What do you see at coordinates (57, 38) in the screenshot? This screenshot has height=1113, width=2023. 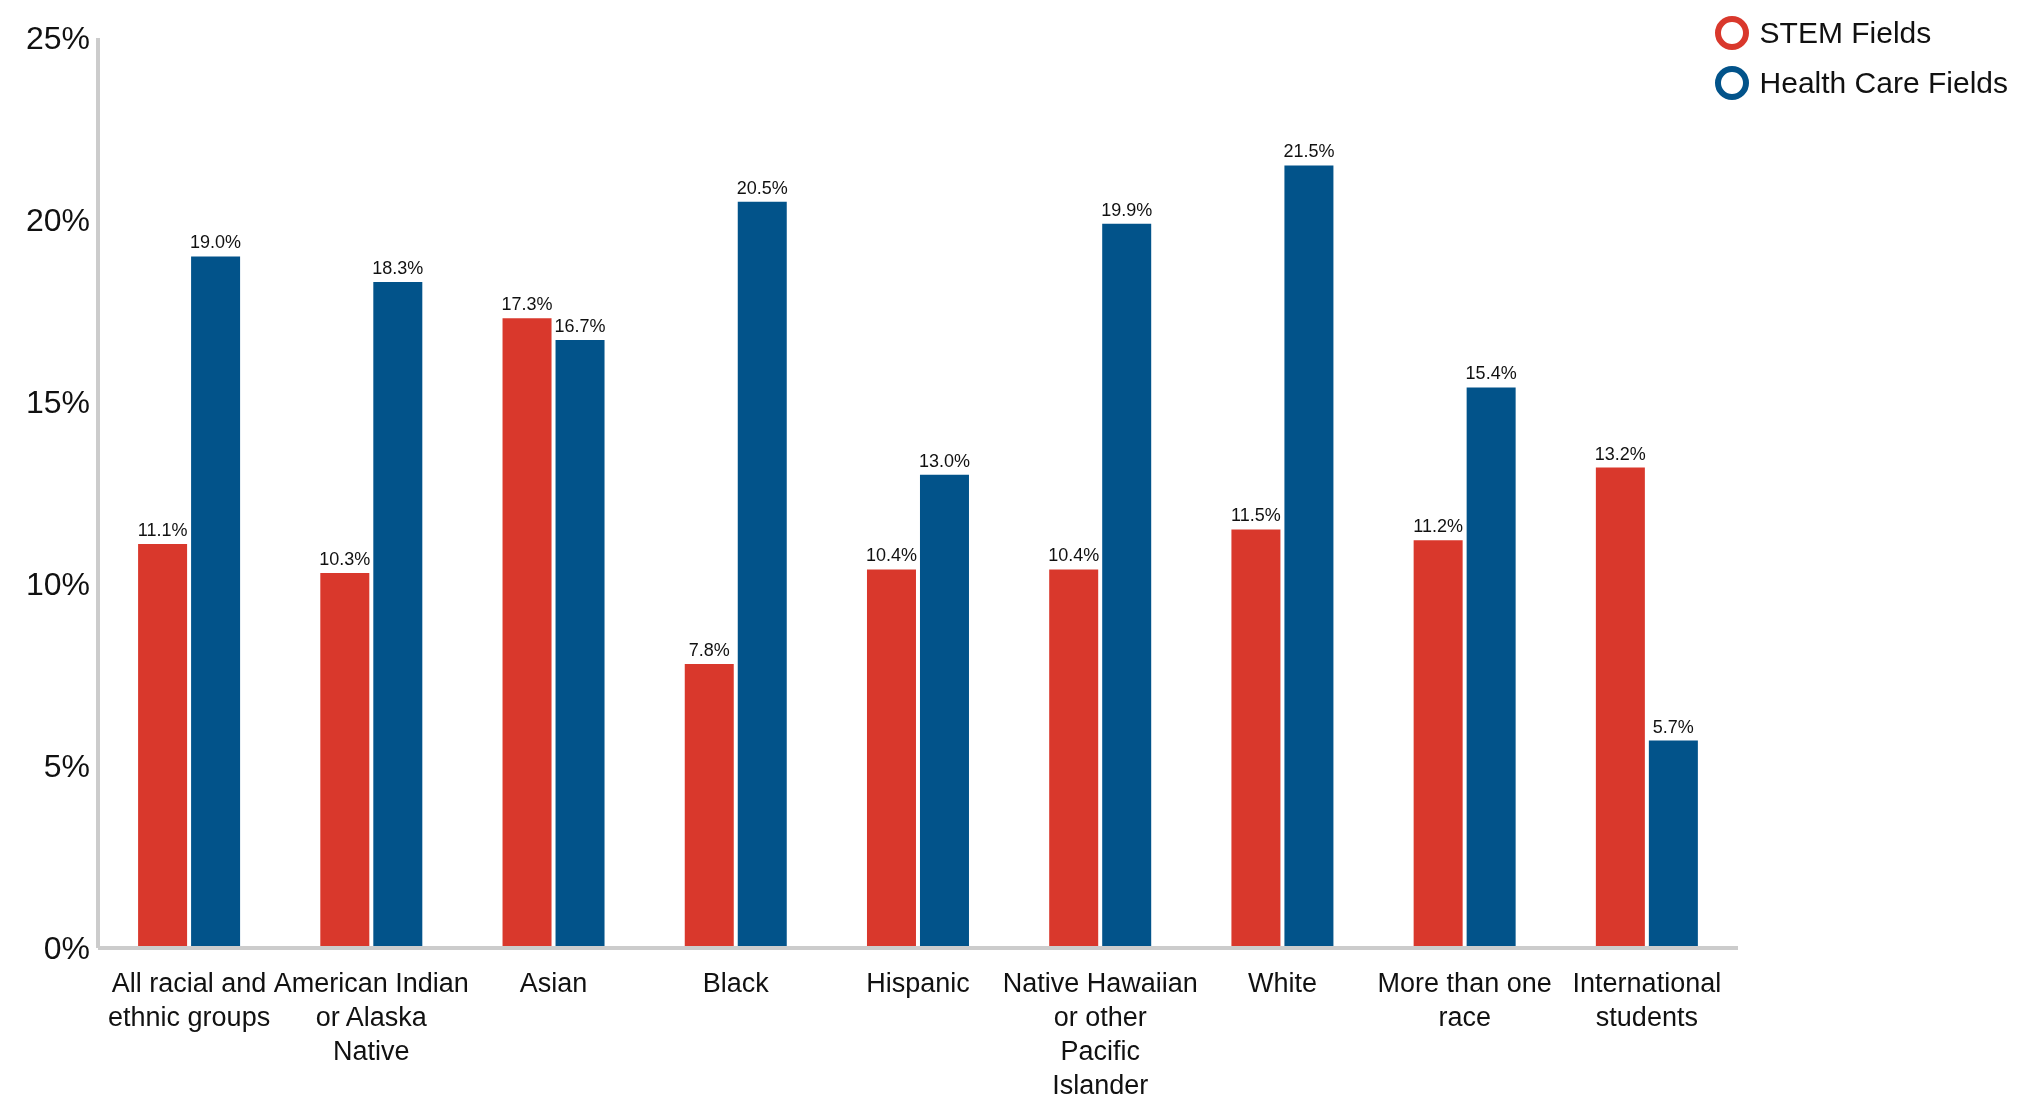 I see `y-tick-label: 25%` at bounding box center [57, 38].